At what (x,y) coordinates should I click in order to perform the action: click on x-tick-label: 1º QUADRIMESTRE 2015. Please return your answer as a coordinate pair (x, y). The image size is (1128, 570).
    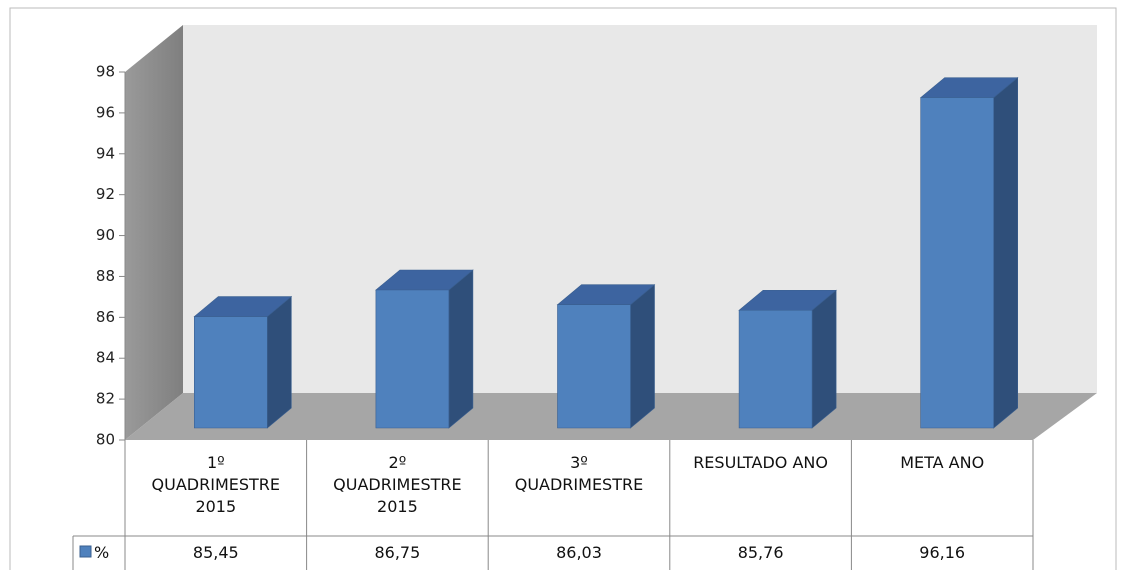
    Looking at the image, I should click on (216, 484).